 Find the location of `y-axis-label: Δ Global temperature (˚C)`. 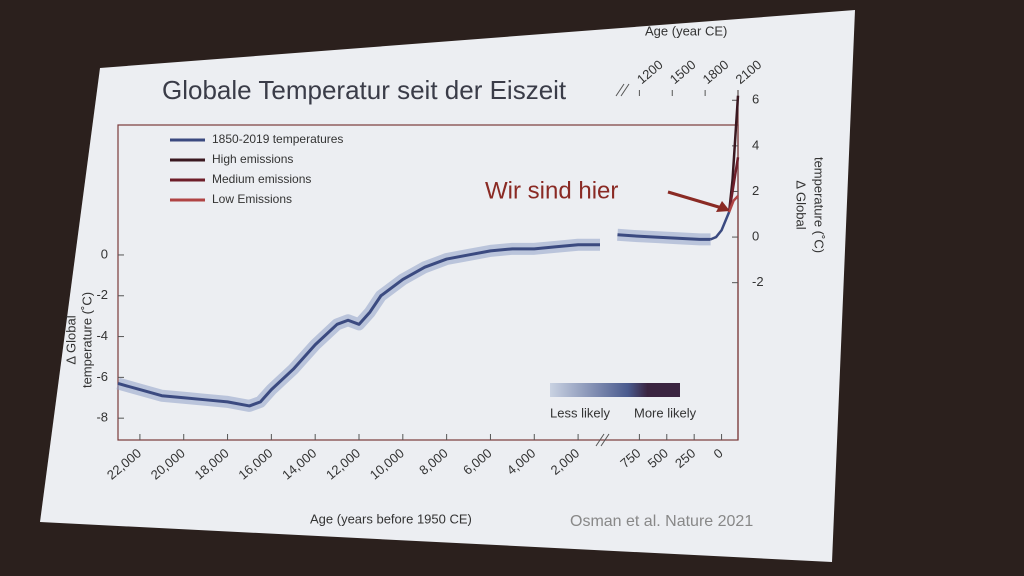

y-axis-label: Δ Global temperature (˚C) is located at coordinates (78, 340).